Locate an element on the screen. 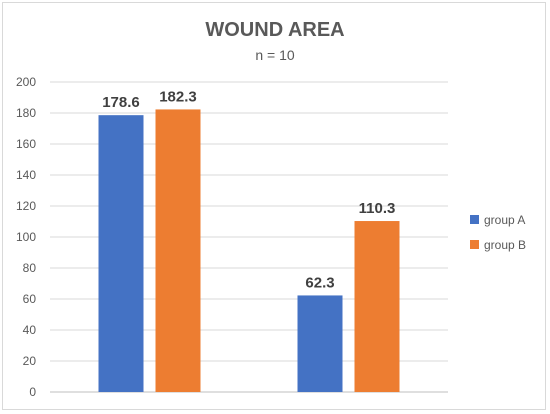  data-label-series1-cat0: 182.3 is located at coordinates (178, 96).